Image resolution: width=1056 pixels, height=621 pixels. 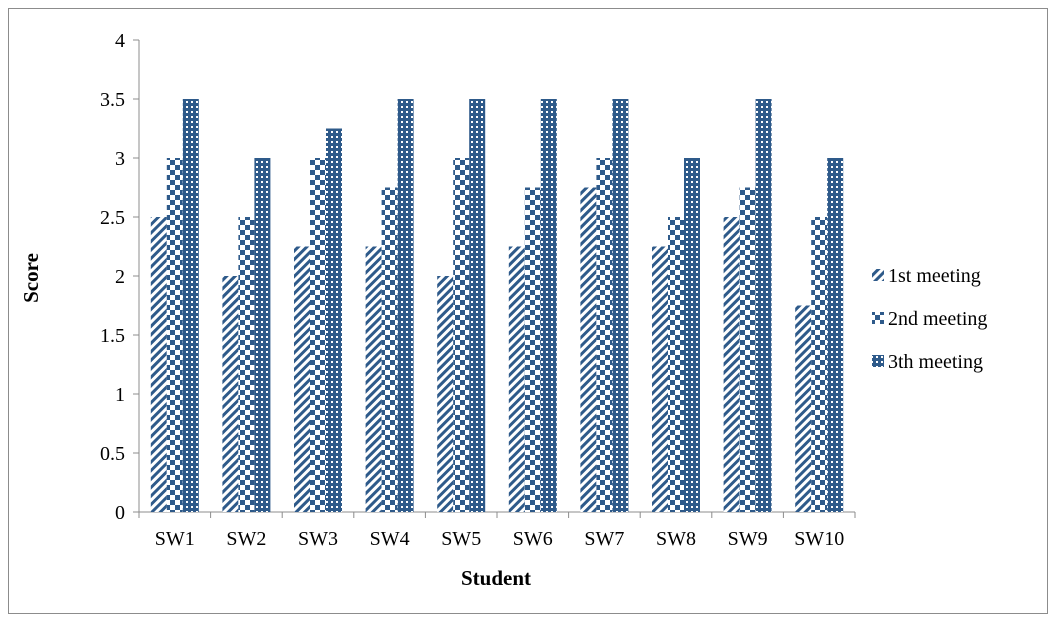 I want to click on y-tick-label: 1, so click(x=120, y=395).